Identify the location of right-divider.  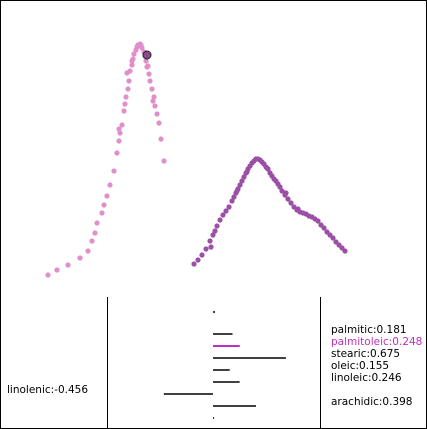
(320, 362).